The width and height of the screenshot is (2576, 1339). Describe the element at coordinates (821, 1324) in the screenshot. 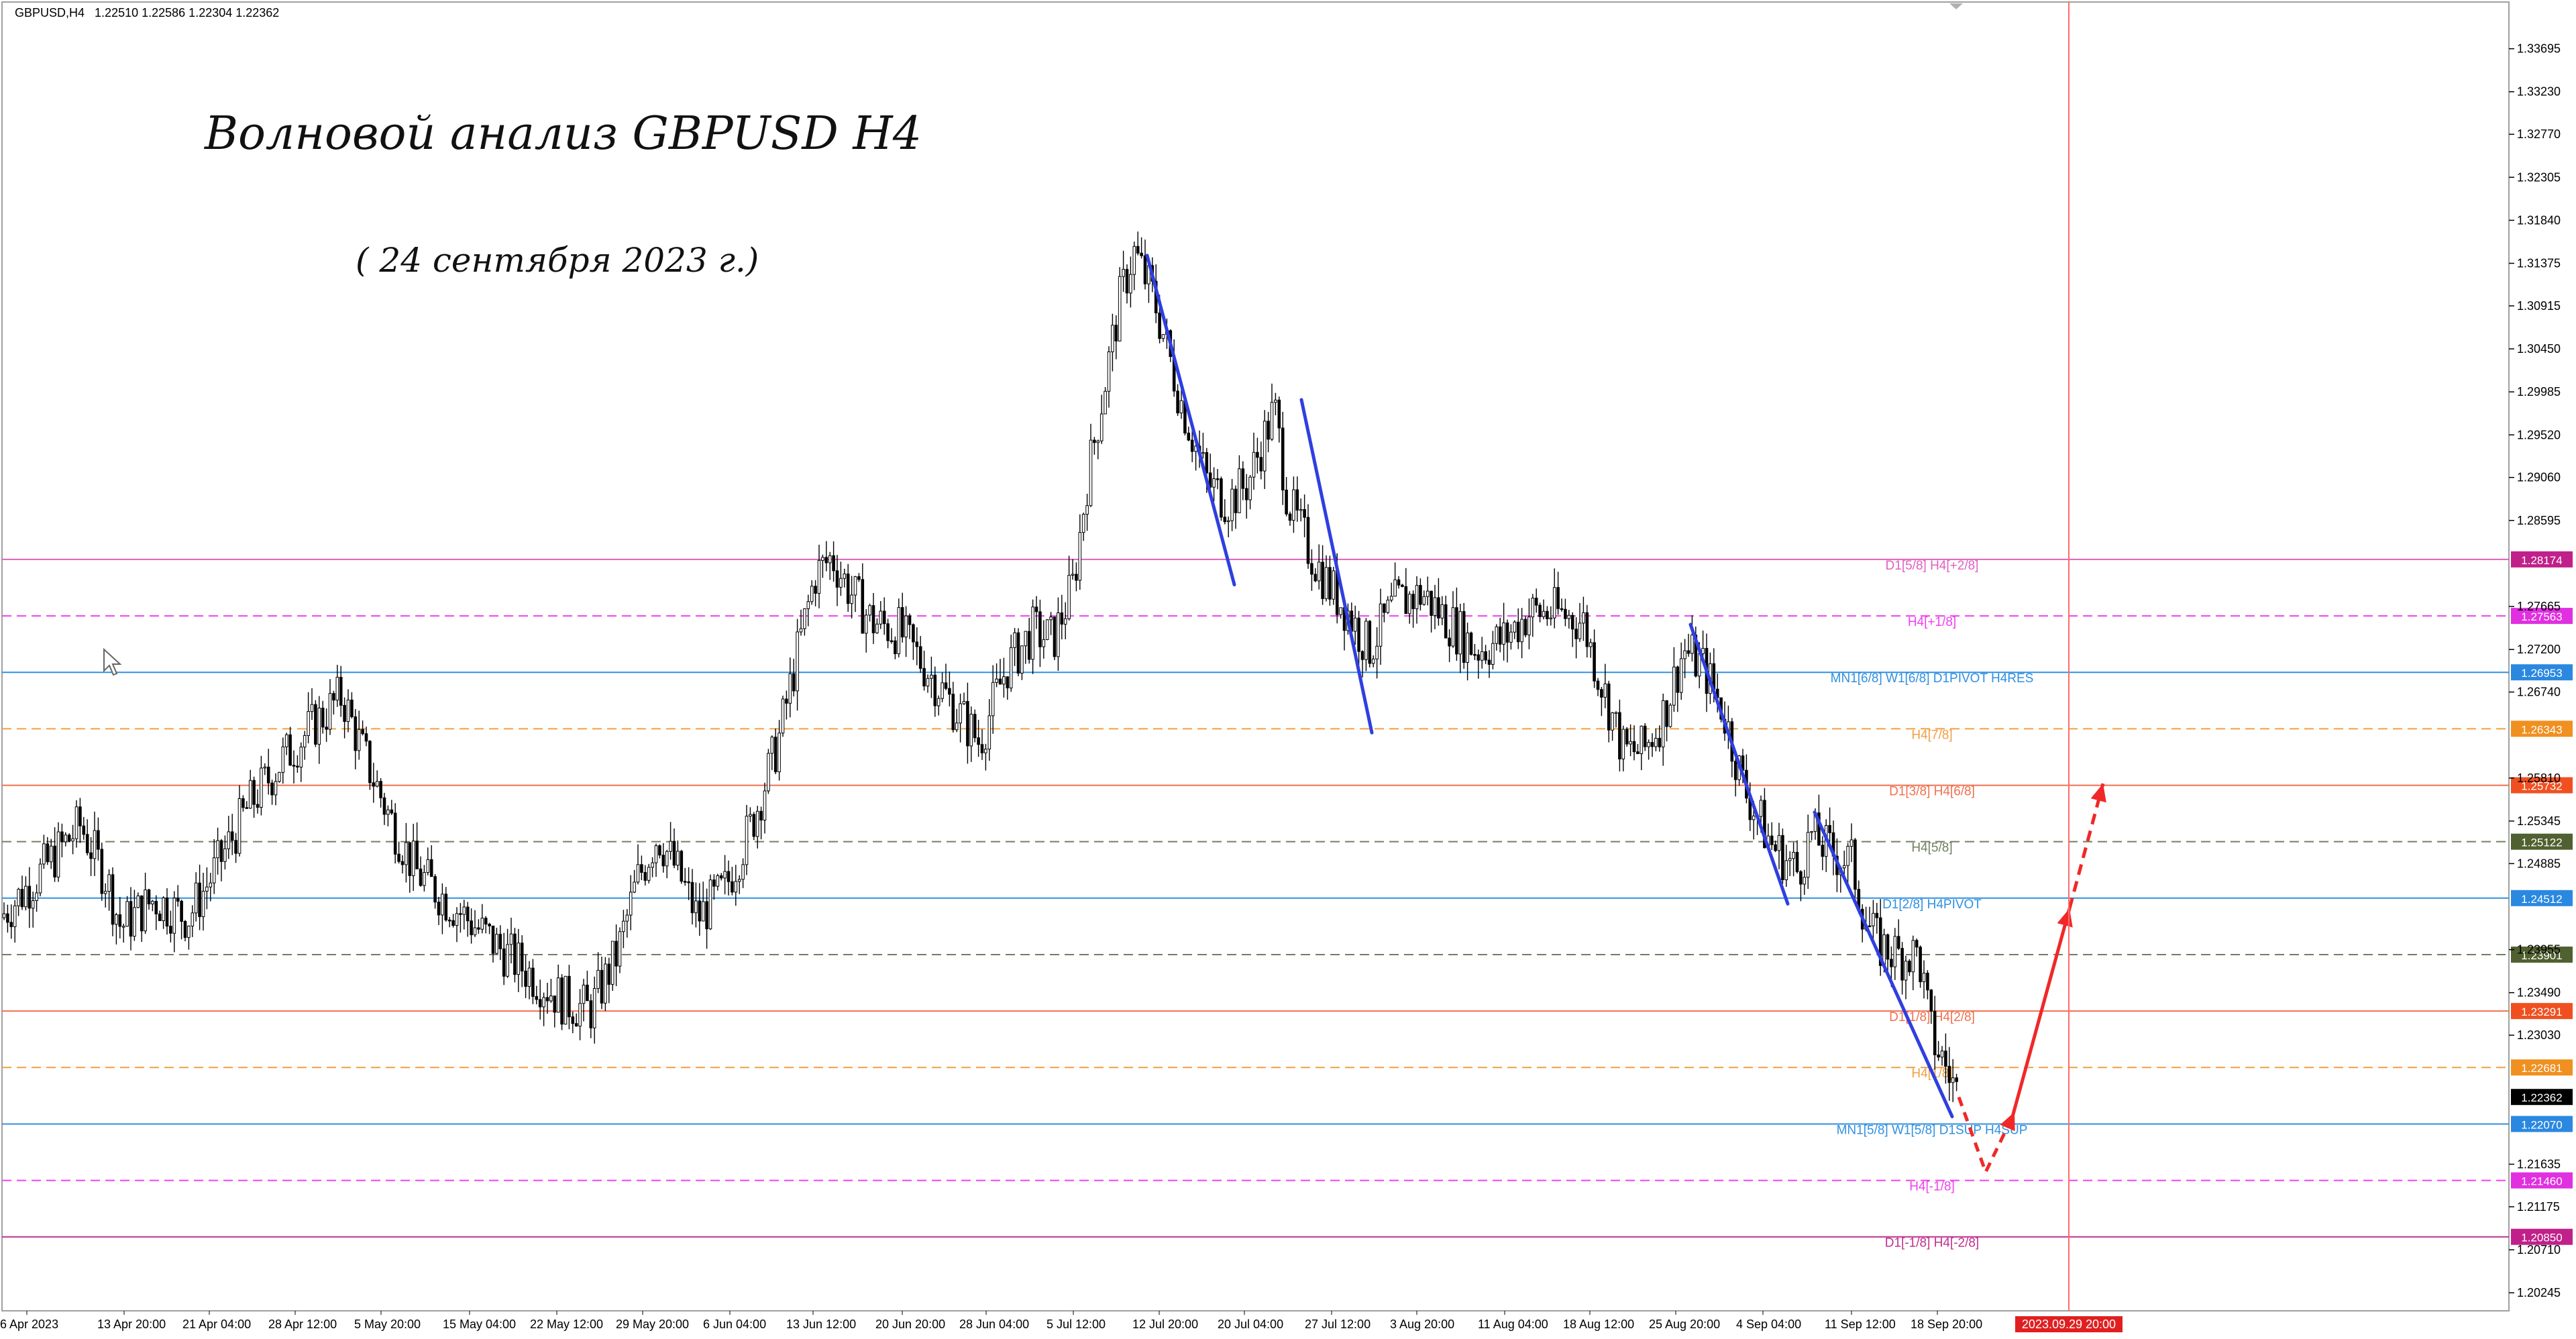

I see `x-tick-label: 13 Jun 12:00` at that location.